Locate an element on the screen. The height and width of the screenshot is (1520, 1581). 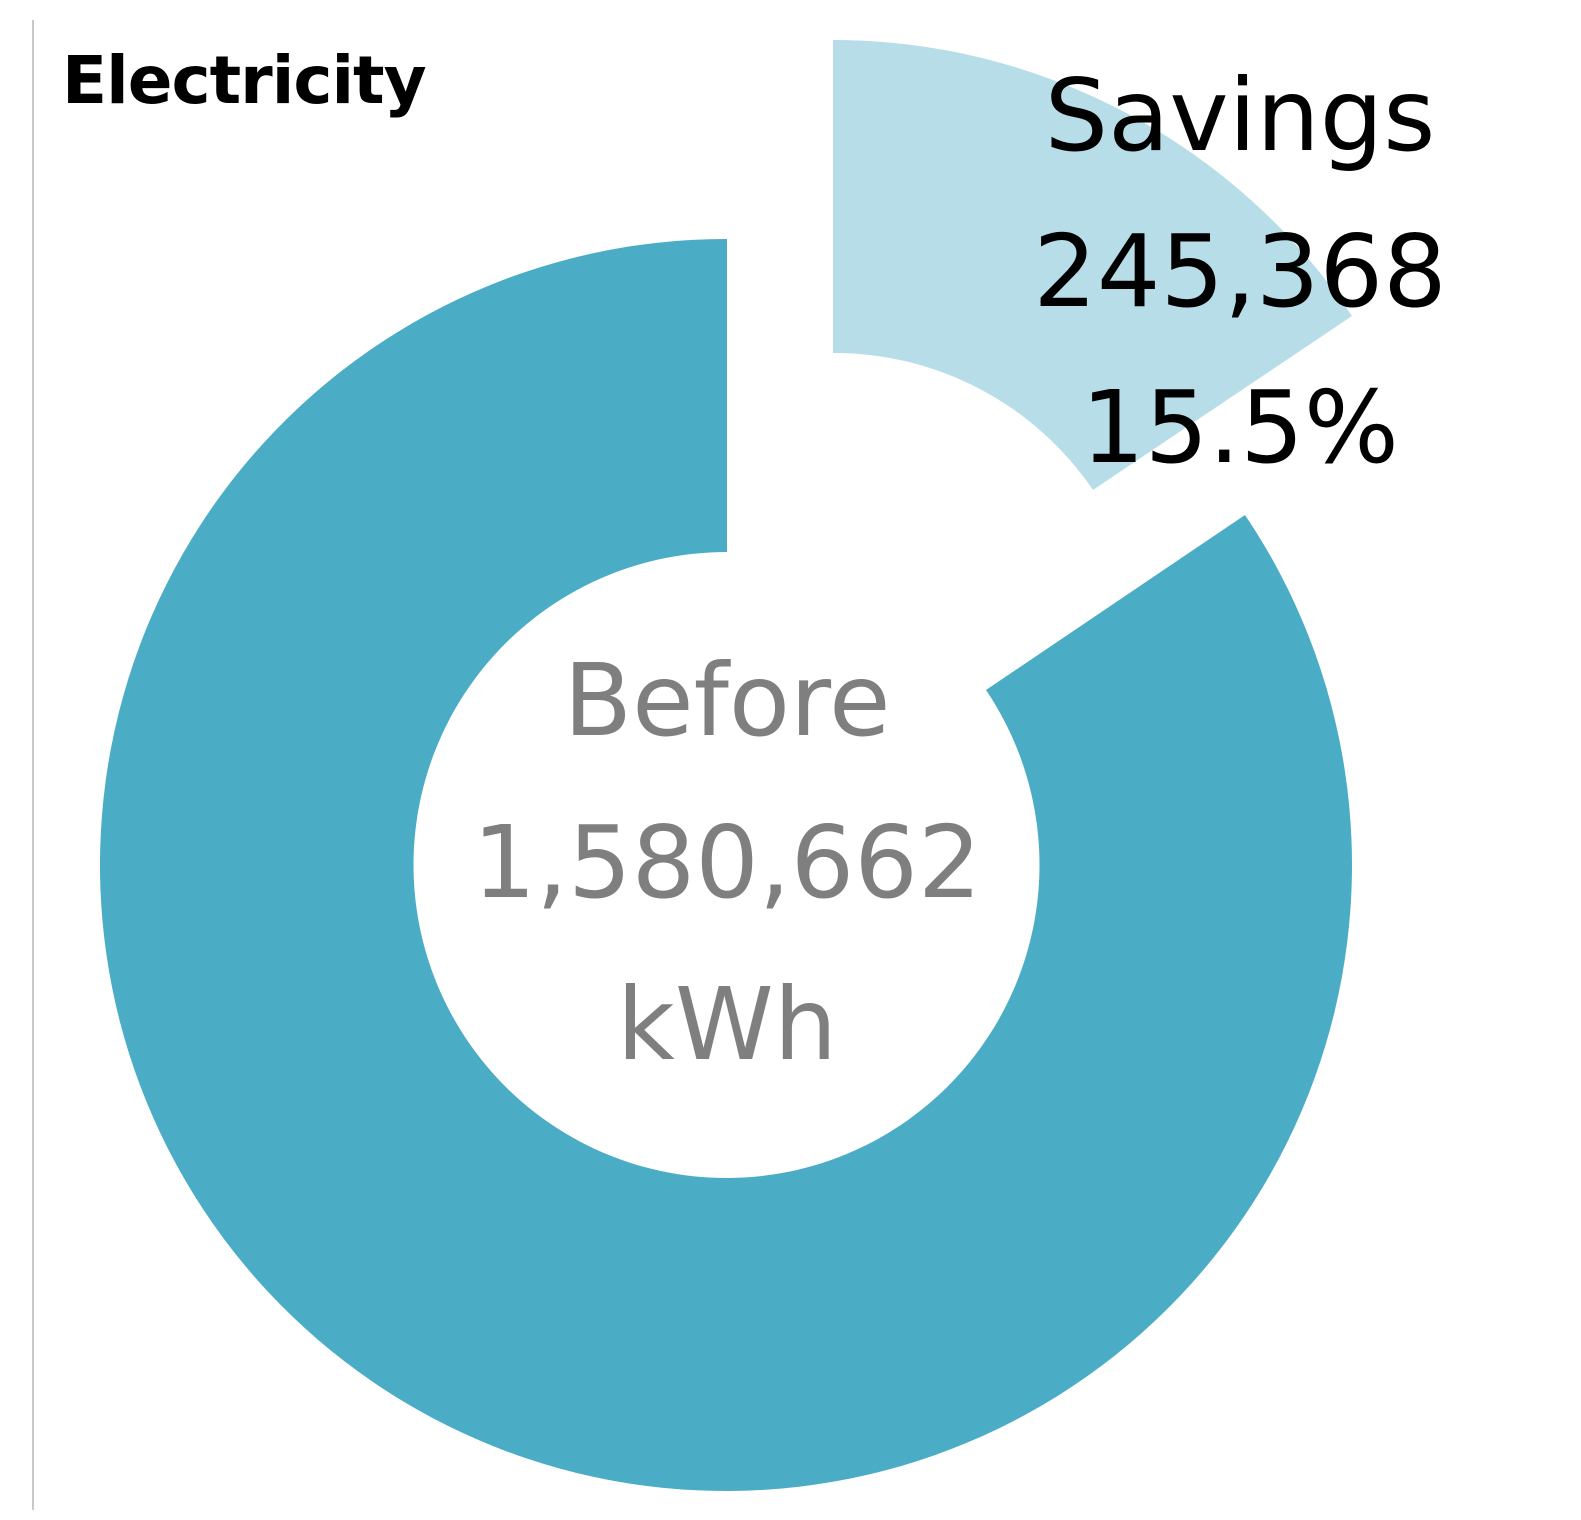
chart-title: Electricity is located at coordinates (244, 80).